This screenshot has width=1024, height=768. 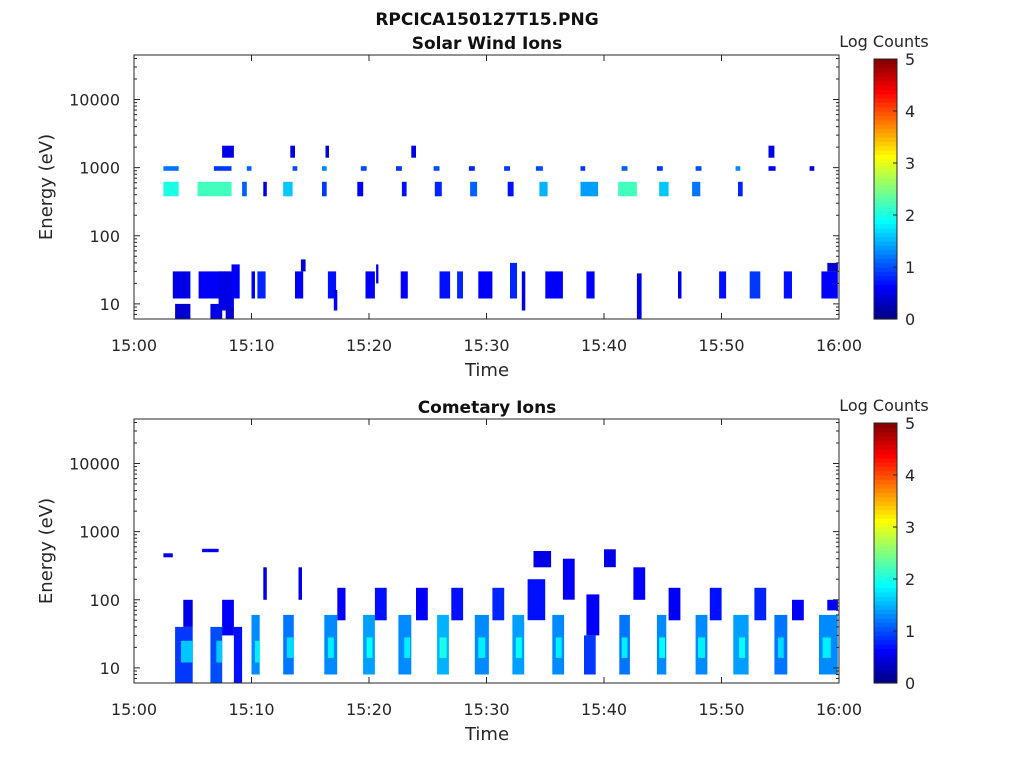 I want to click on colorbar-tick-label: 2, so click(x=910, y=215).